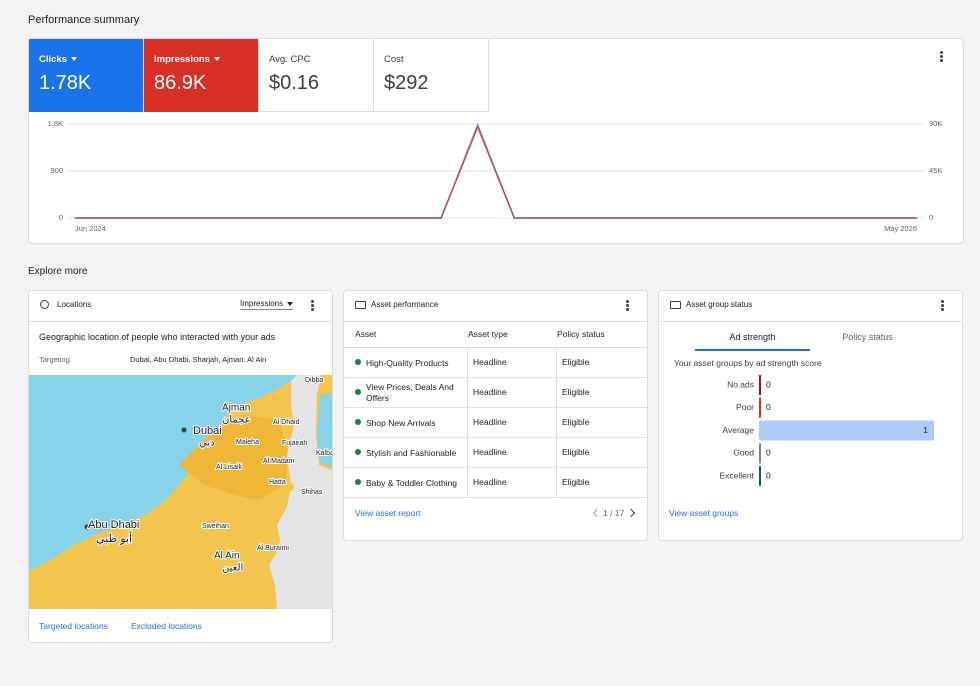  Describe the element at coordinates (768, 384) in the screenshot. I see `bar-value: 0` at that location.